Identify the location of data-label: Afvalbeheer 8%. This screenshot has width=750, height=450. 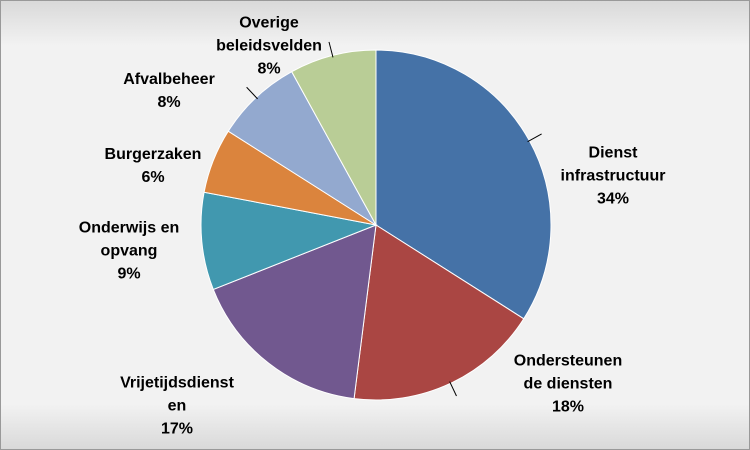
(169, 91).